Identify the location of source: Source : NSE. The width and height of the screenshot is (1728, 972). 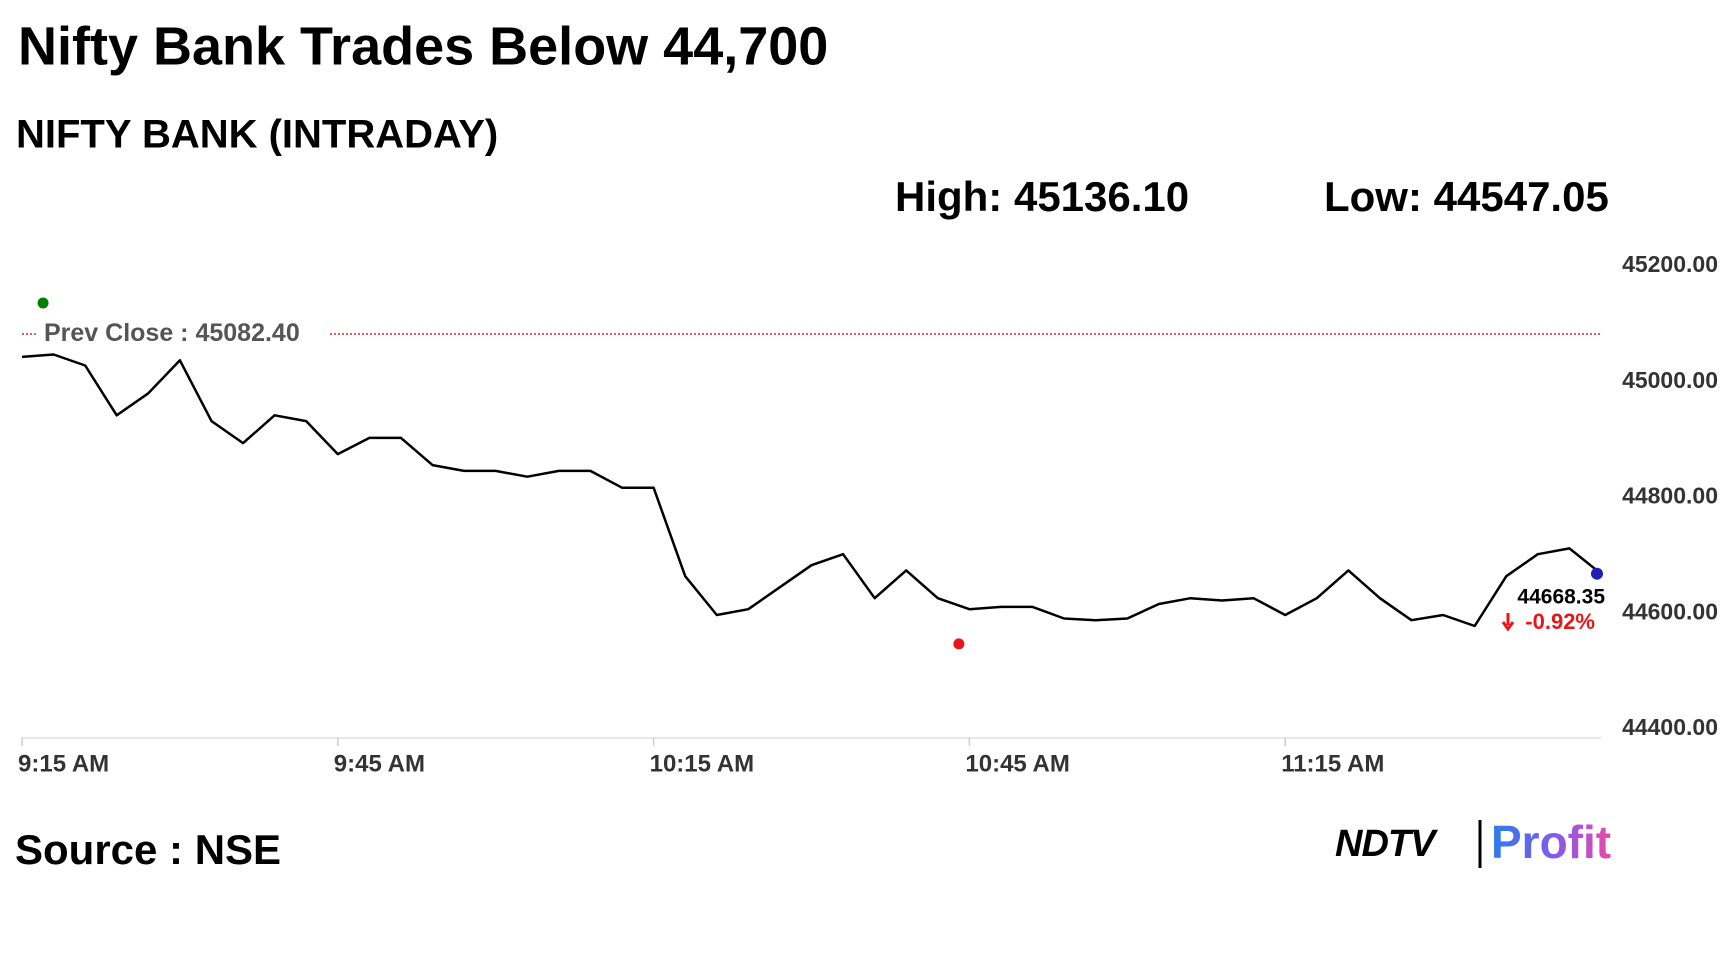
(148, 849).